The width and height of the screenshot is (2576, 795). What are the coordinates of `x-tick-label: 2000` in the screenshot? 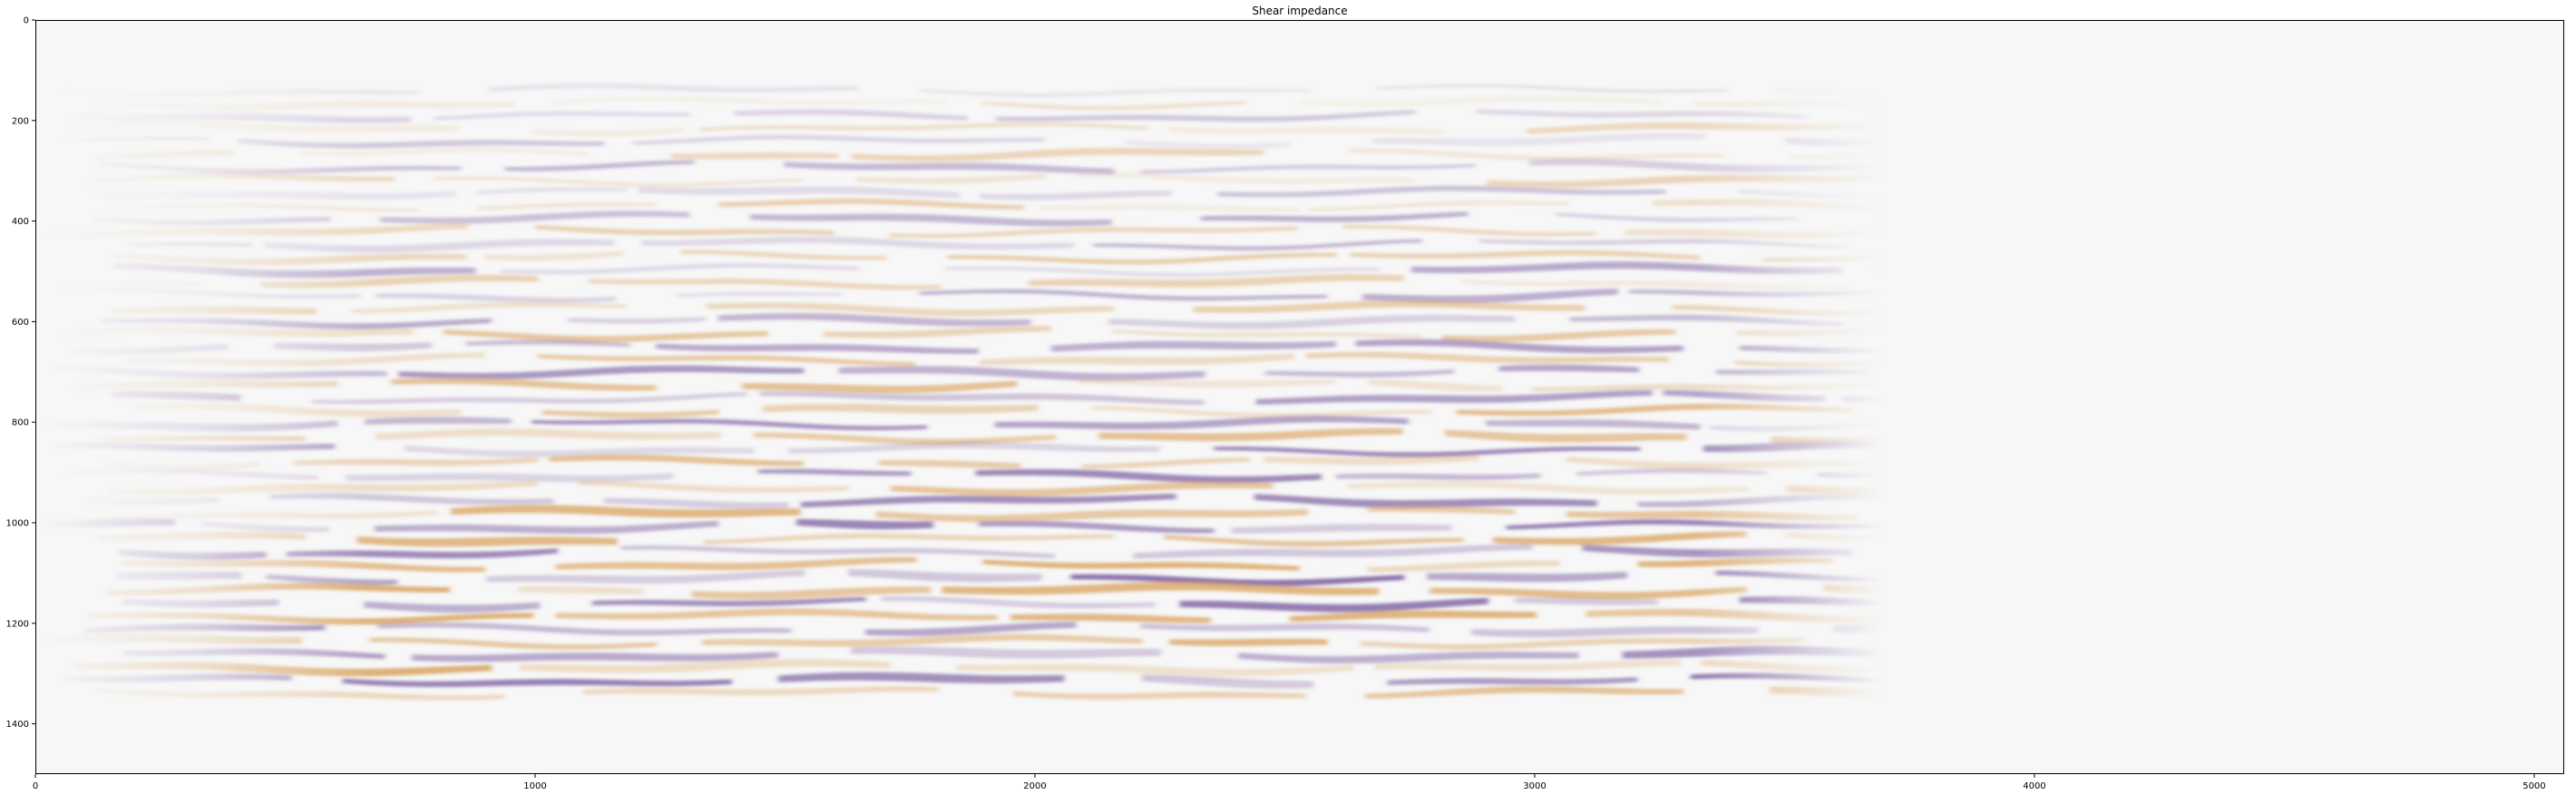 It's located at (1034, 786).